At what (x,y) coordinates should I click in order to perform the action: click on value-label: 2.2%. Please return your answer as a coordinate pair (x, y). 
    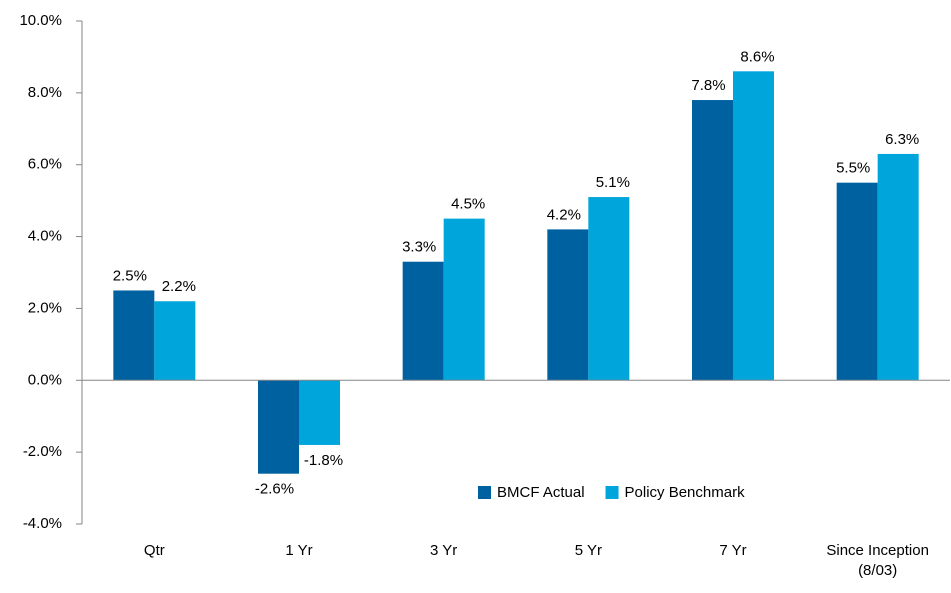
    Looking at the image, I should click on (179, 286).